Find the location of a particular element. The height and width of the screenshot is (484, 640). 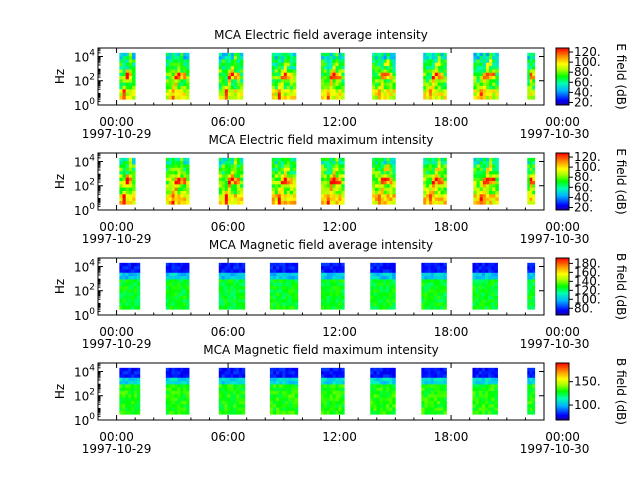

data-block is located at coordinates (333, 76).